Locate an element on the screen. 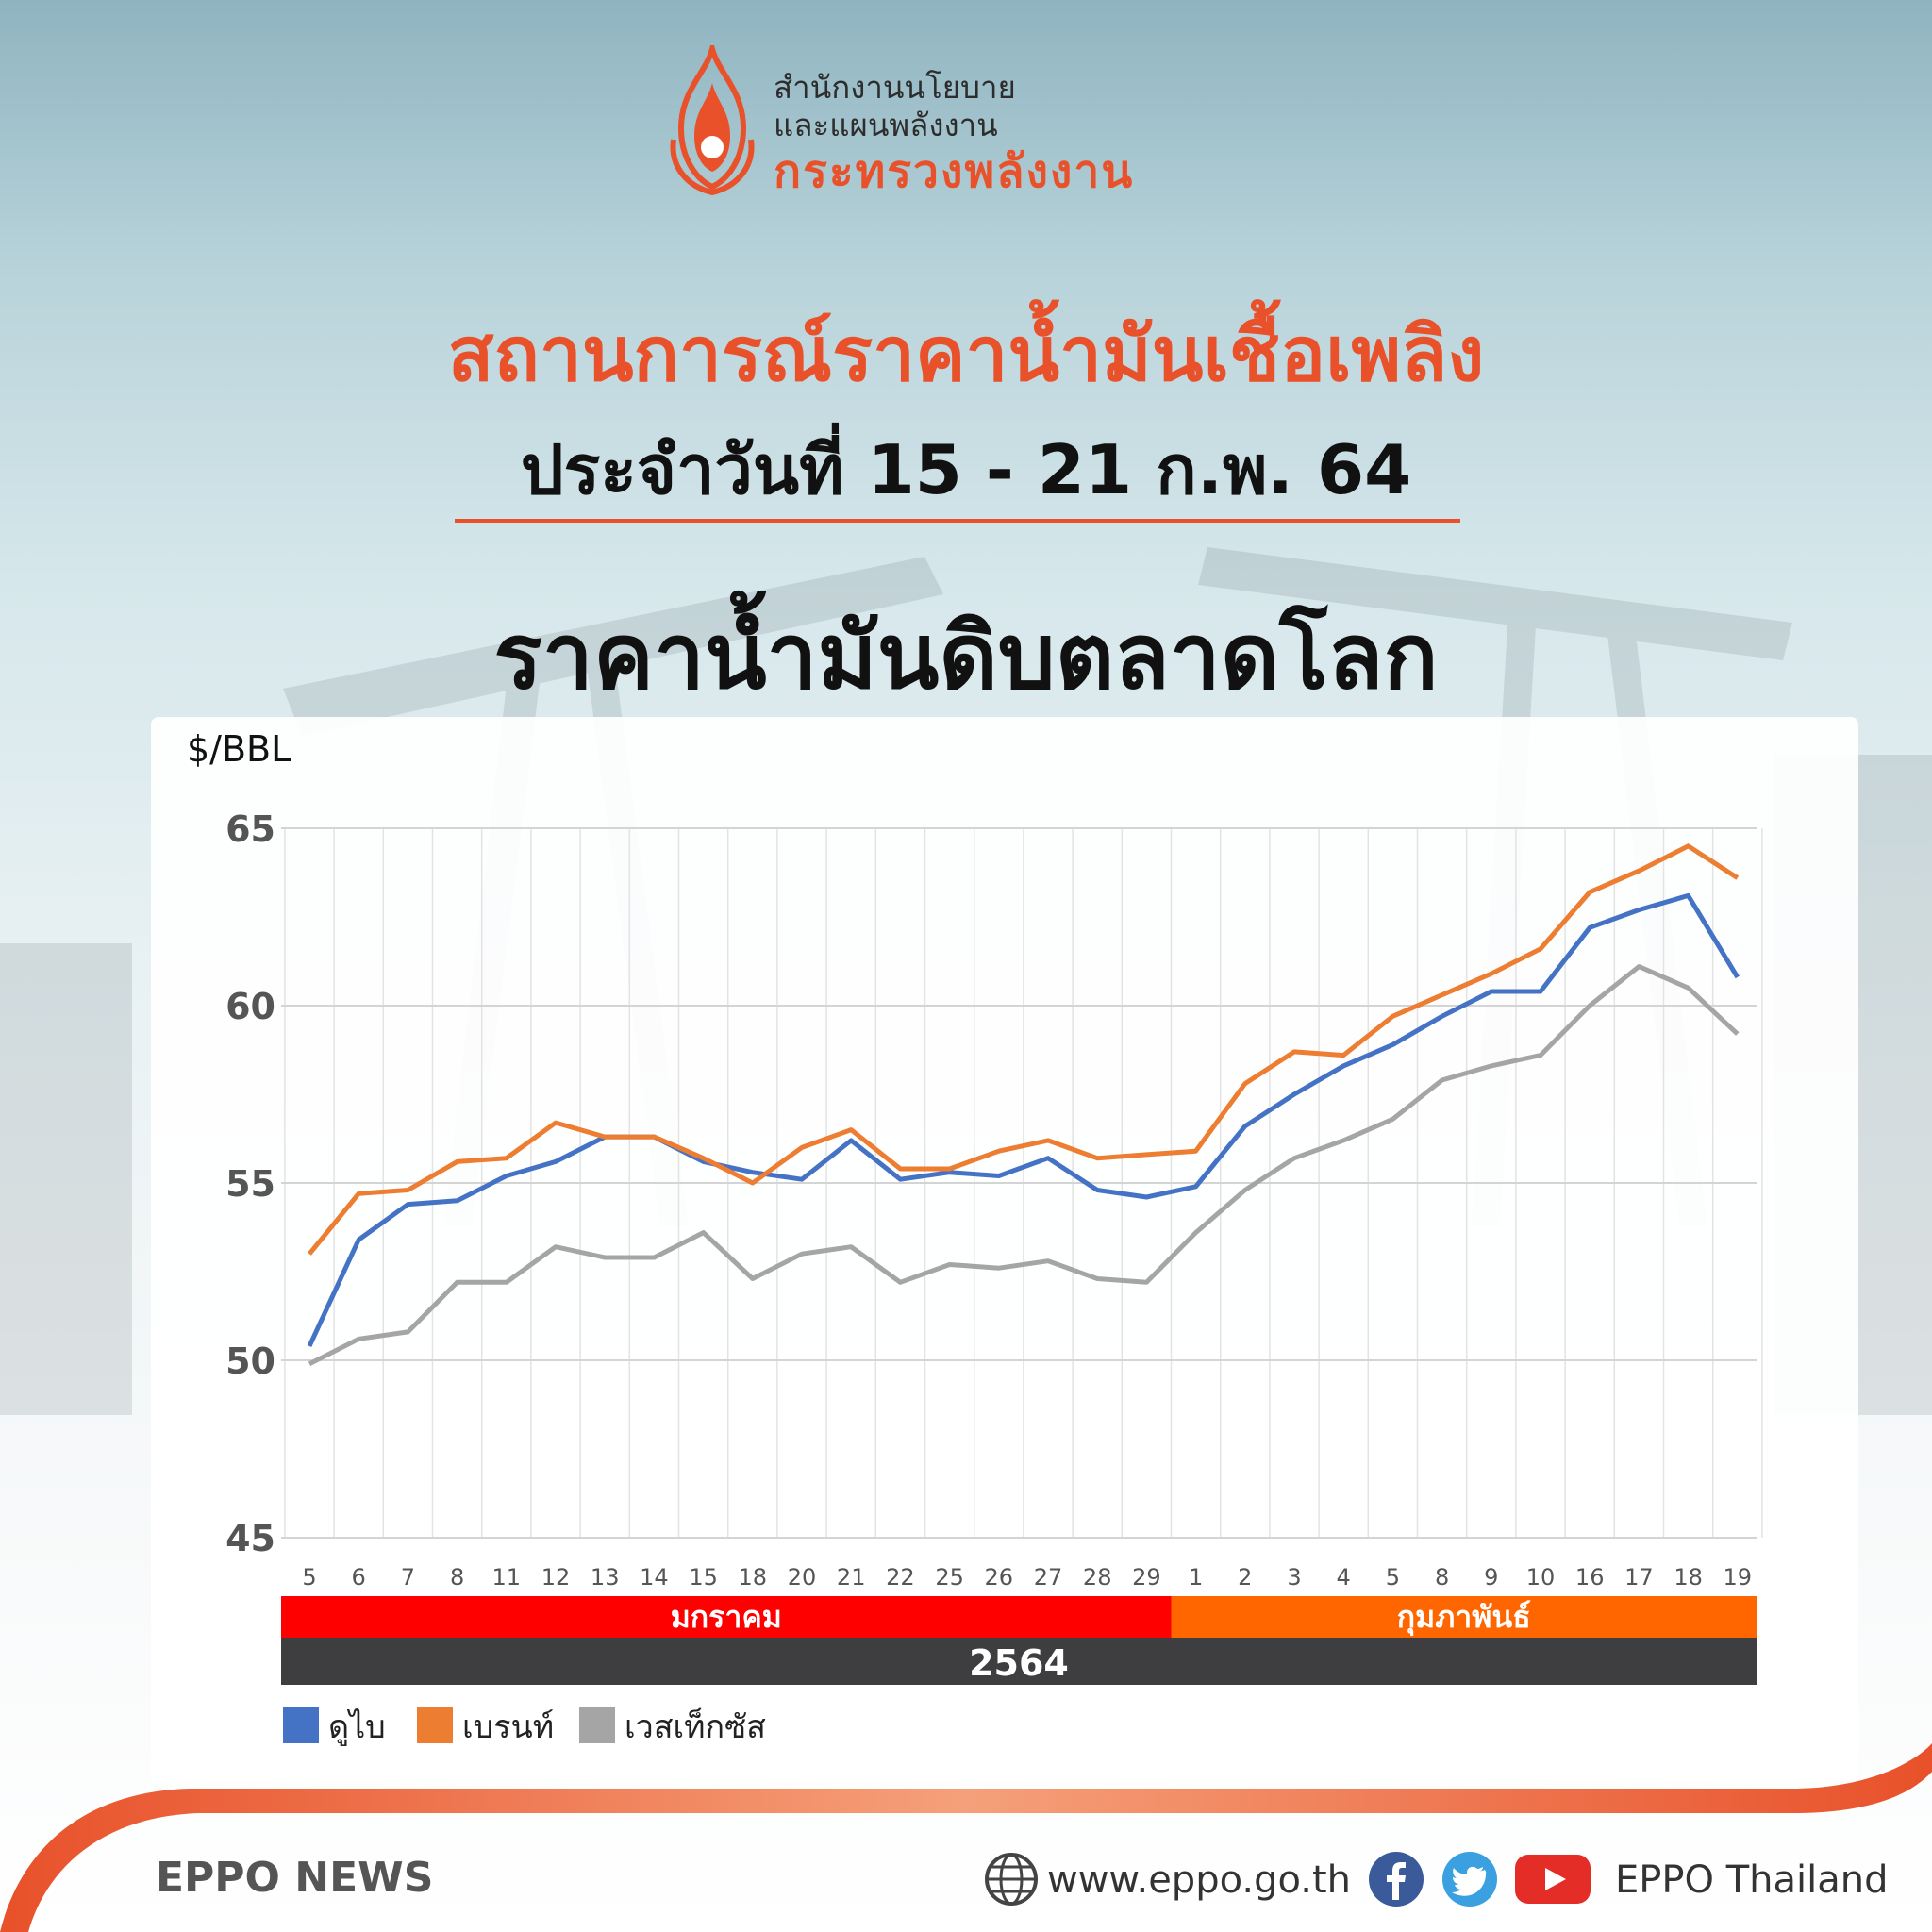 The height and width of the screenshot is (1932, 1932). y-tick-label: 55 is located at coordinates (250, 1184).